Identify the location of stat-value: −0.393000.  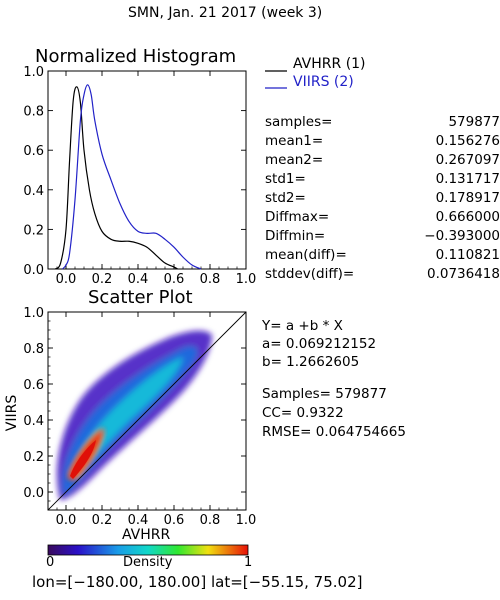
(462, 236).